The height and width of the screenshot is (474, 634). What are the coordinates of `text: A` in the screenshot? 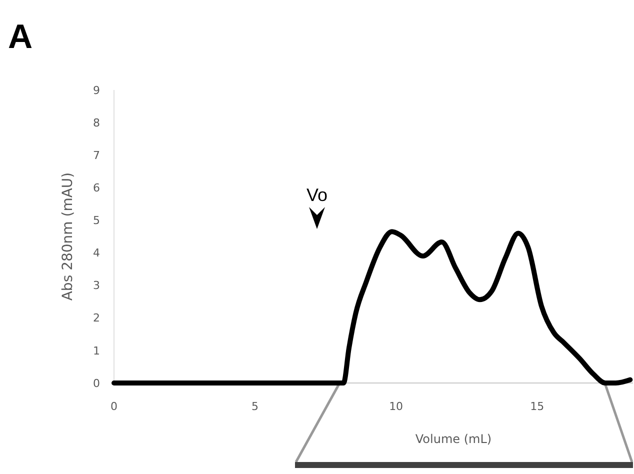 It's located at (20, 37).